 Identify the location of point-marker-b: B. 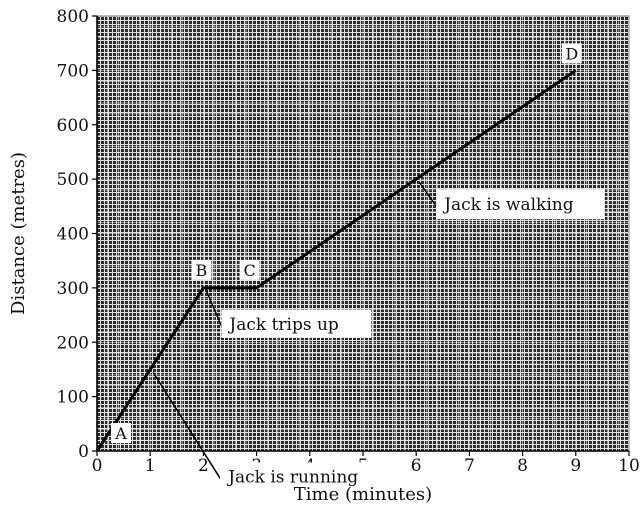
(201, 269).